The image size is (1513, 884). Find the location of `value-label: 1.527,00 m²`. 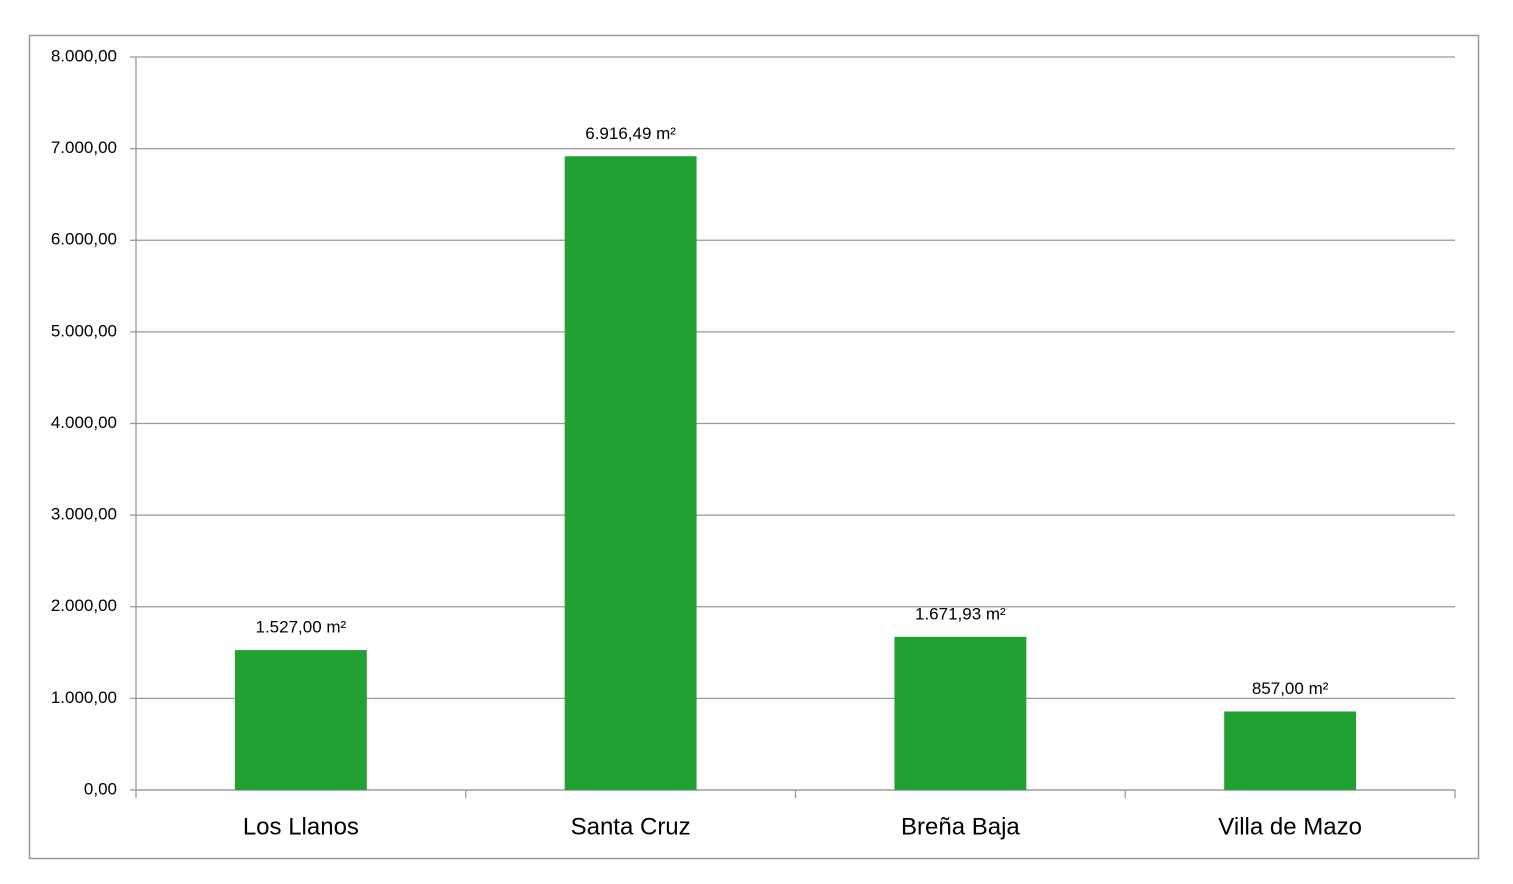

value-label: 1.527,00 m² is located at coordinates (301, 627).